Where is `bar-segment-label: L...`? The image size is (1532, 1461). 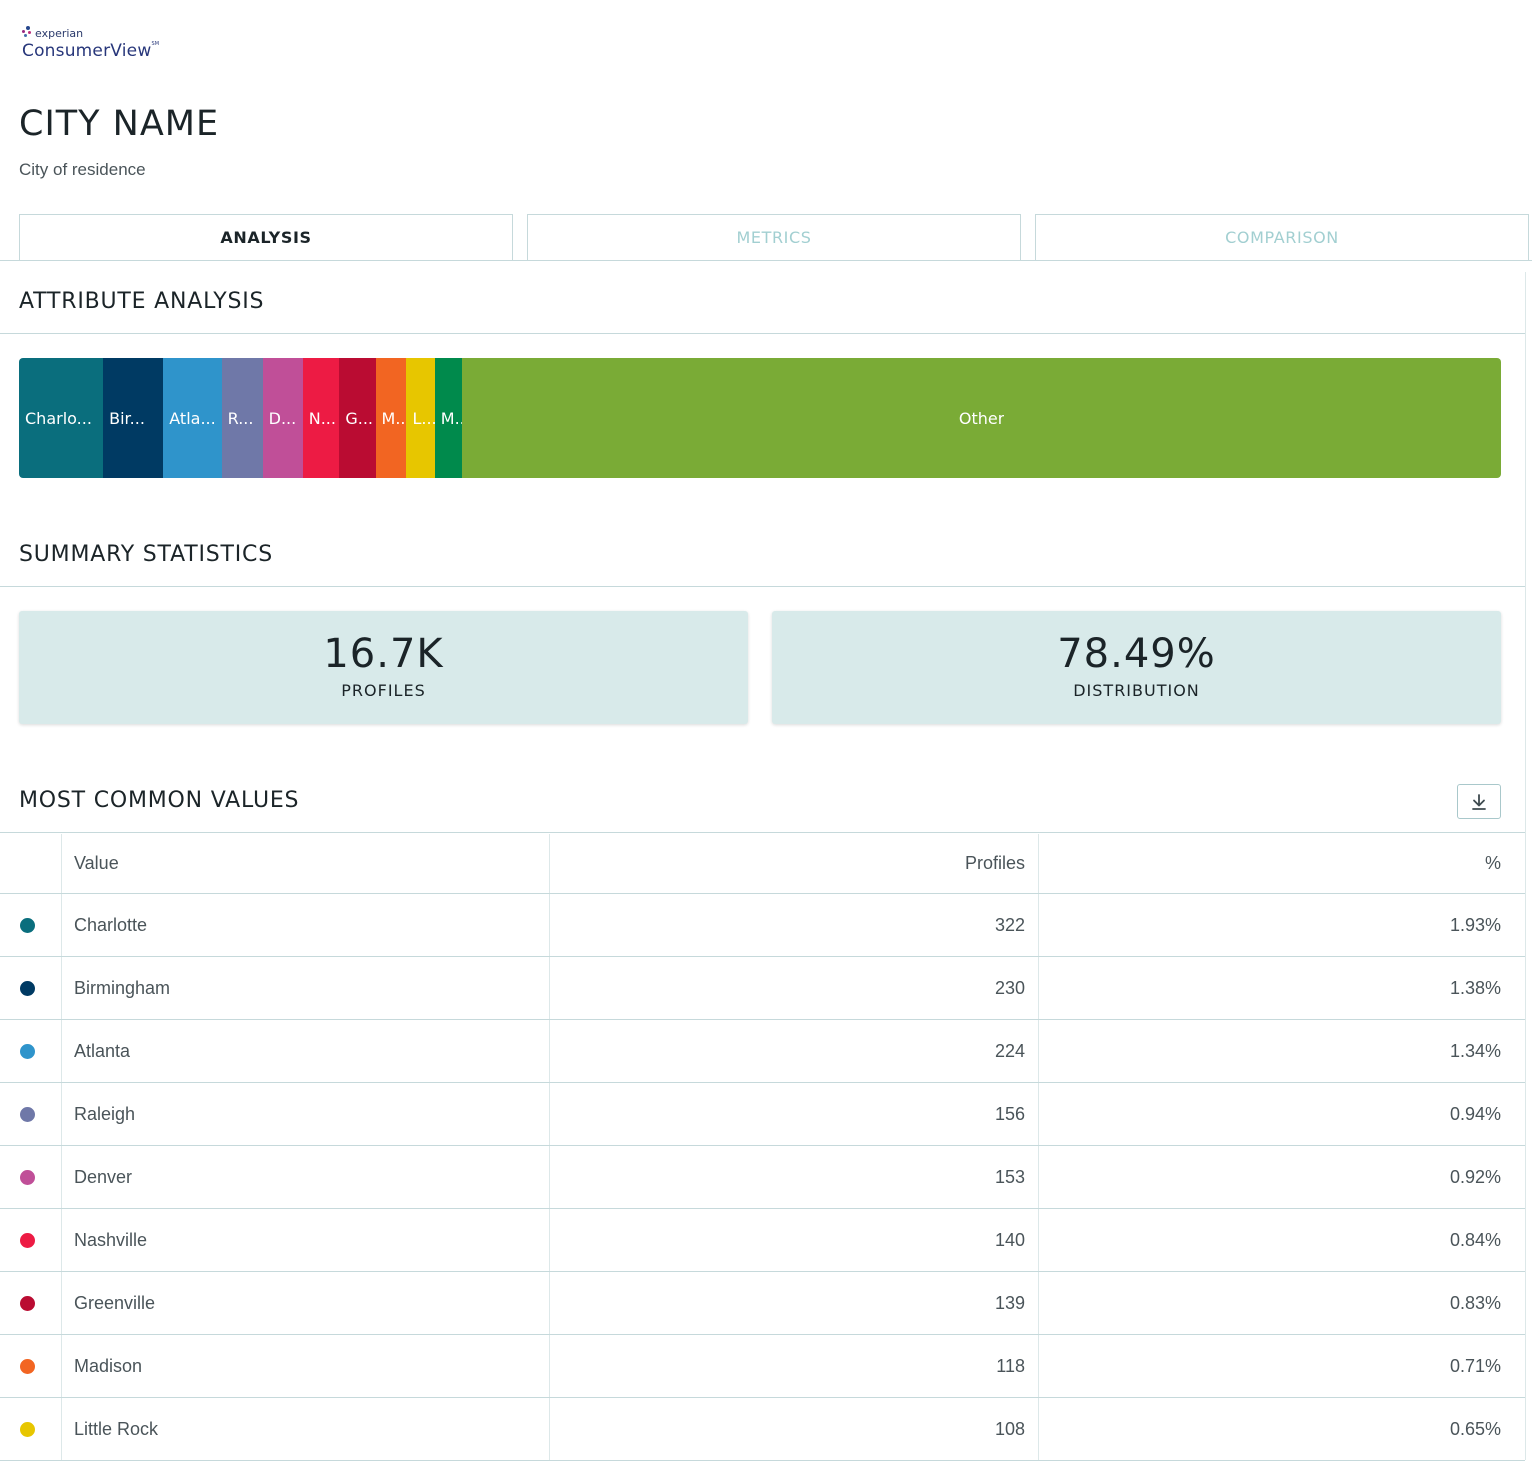
bar-segment-label: L... is located at coordinates (423, 418).